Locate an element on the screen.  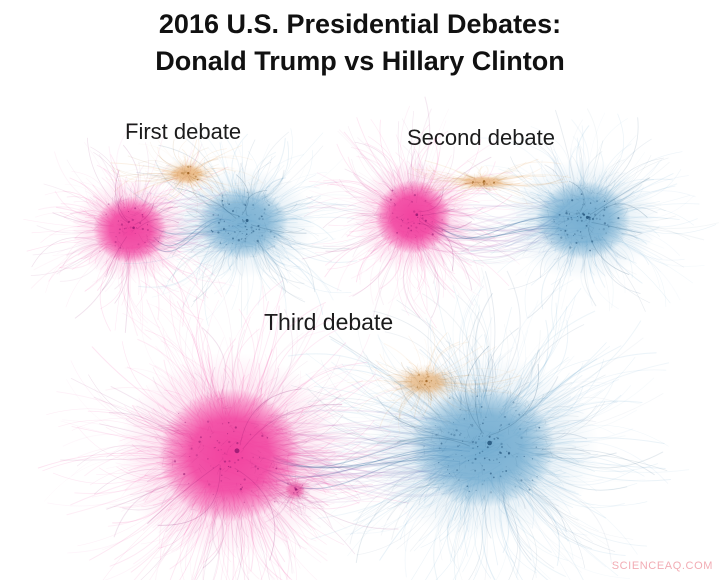
watermark: SCIENCEAQ.COM is located at coordinates (662, 566).